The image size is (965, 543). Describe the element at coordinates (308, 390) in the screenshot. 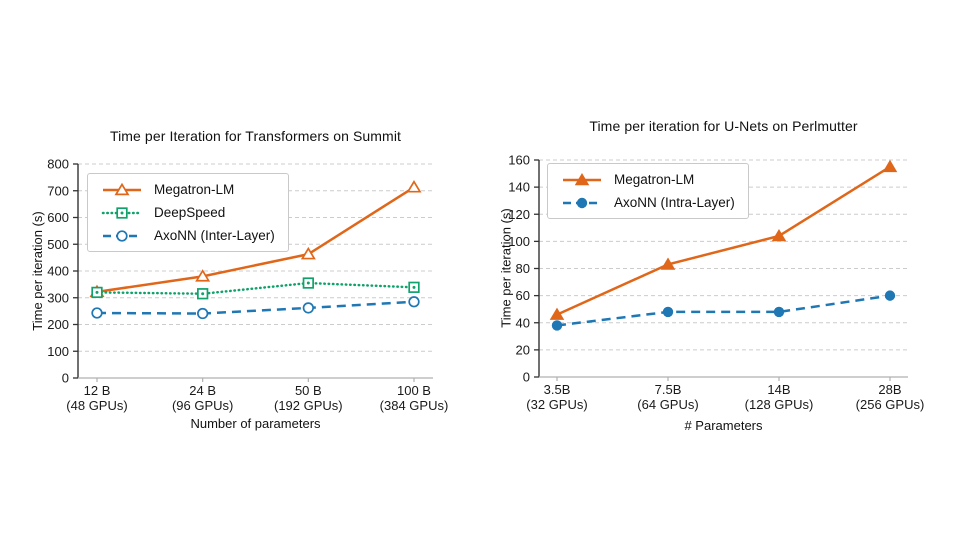

I see `x-tick-label-line1: 50 B` at that location.